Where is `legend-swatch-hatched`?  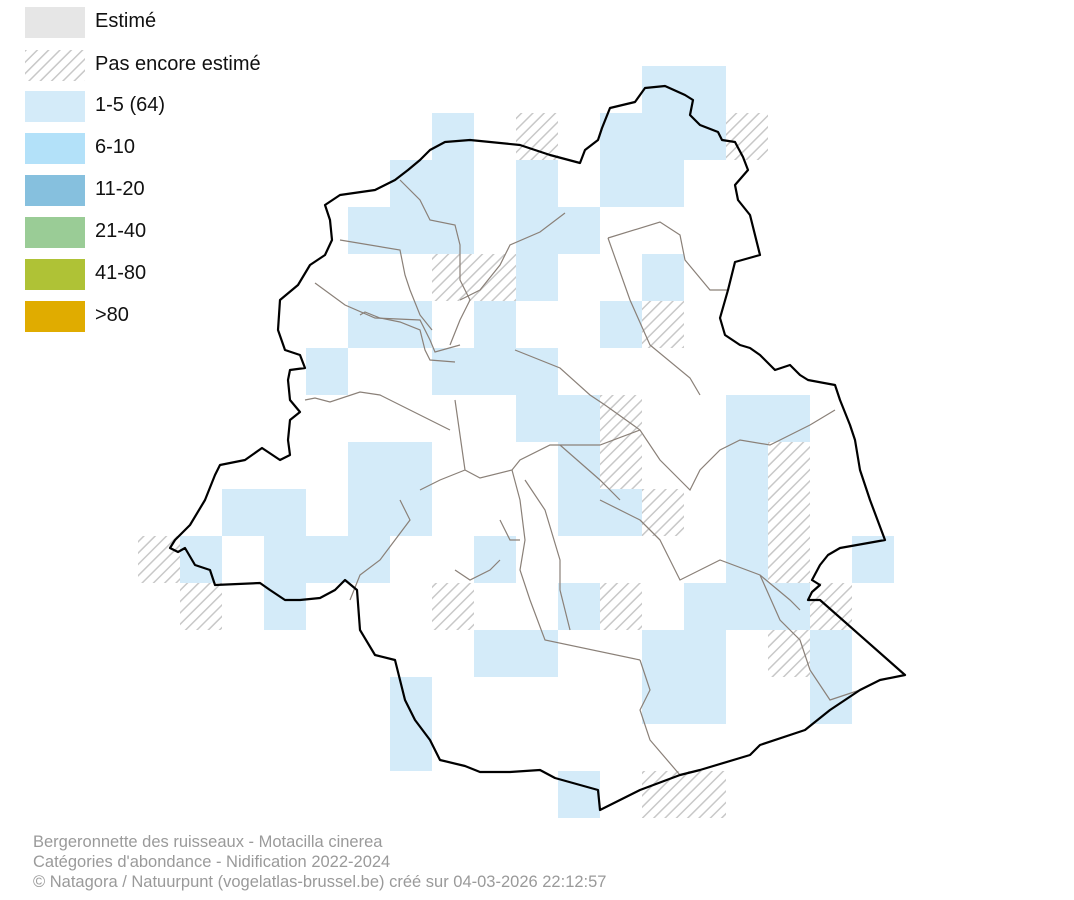 legend-swatch-hatched is located at coordinates (55, 65).